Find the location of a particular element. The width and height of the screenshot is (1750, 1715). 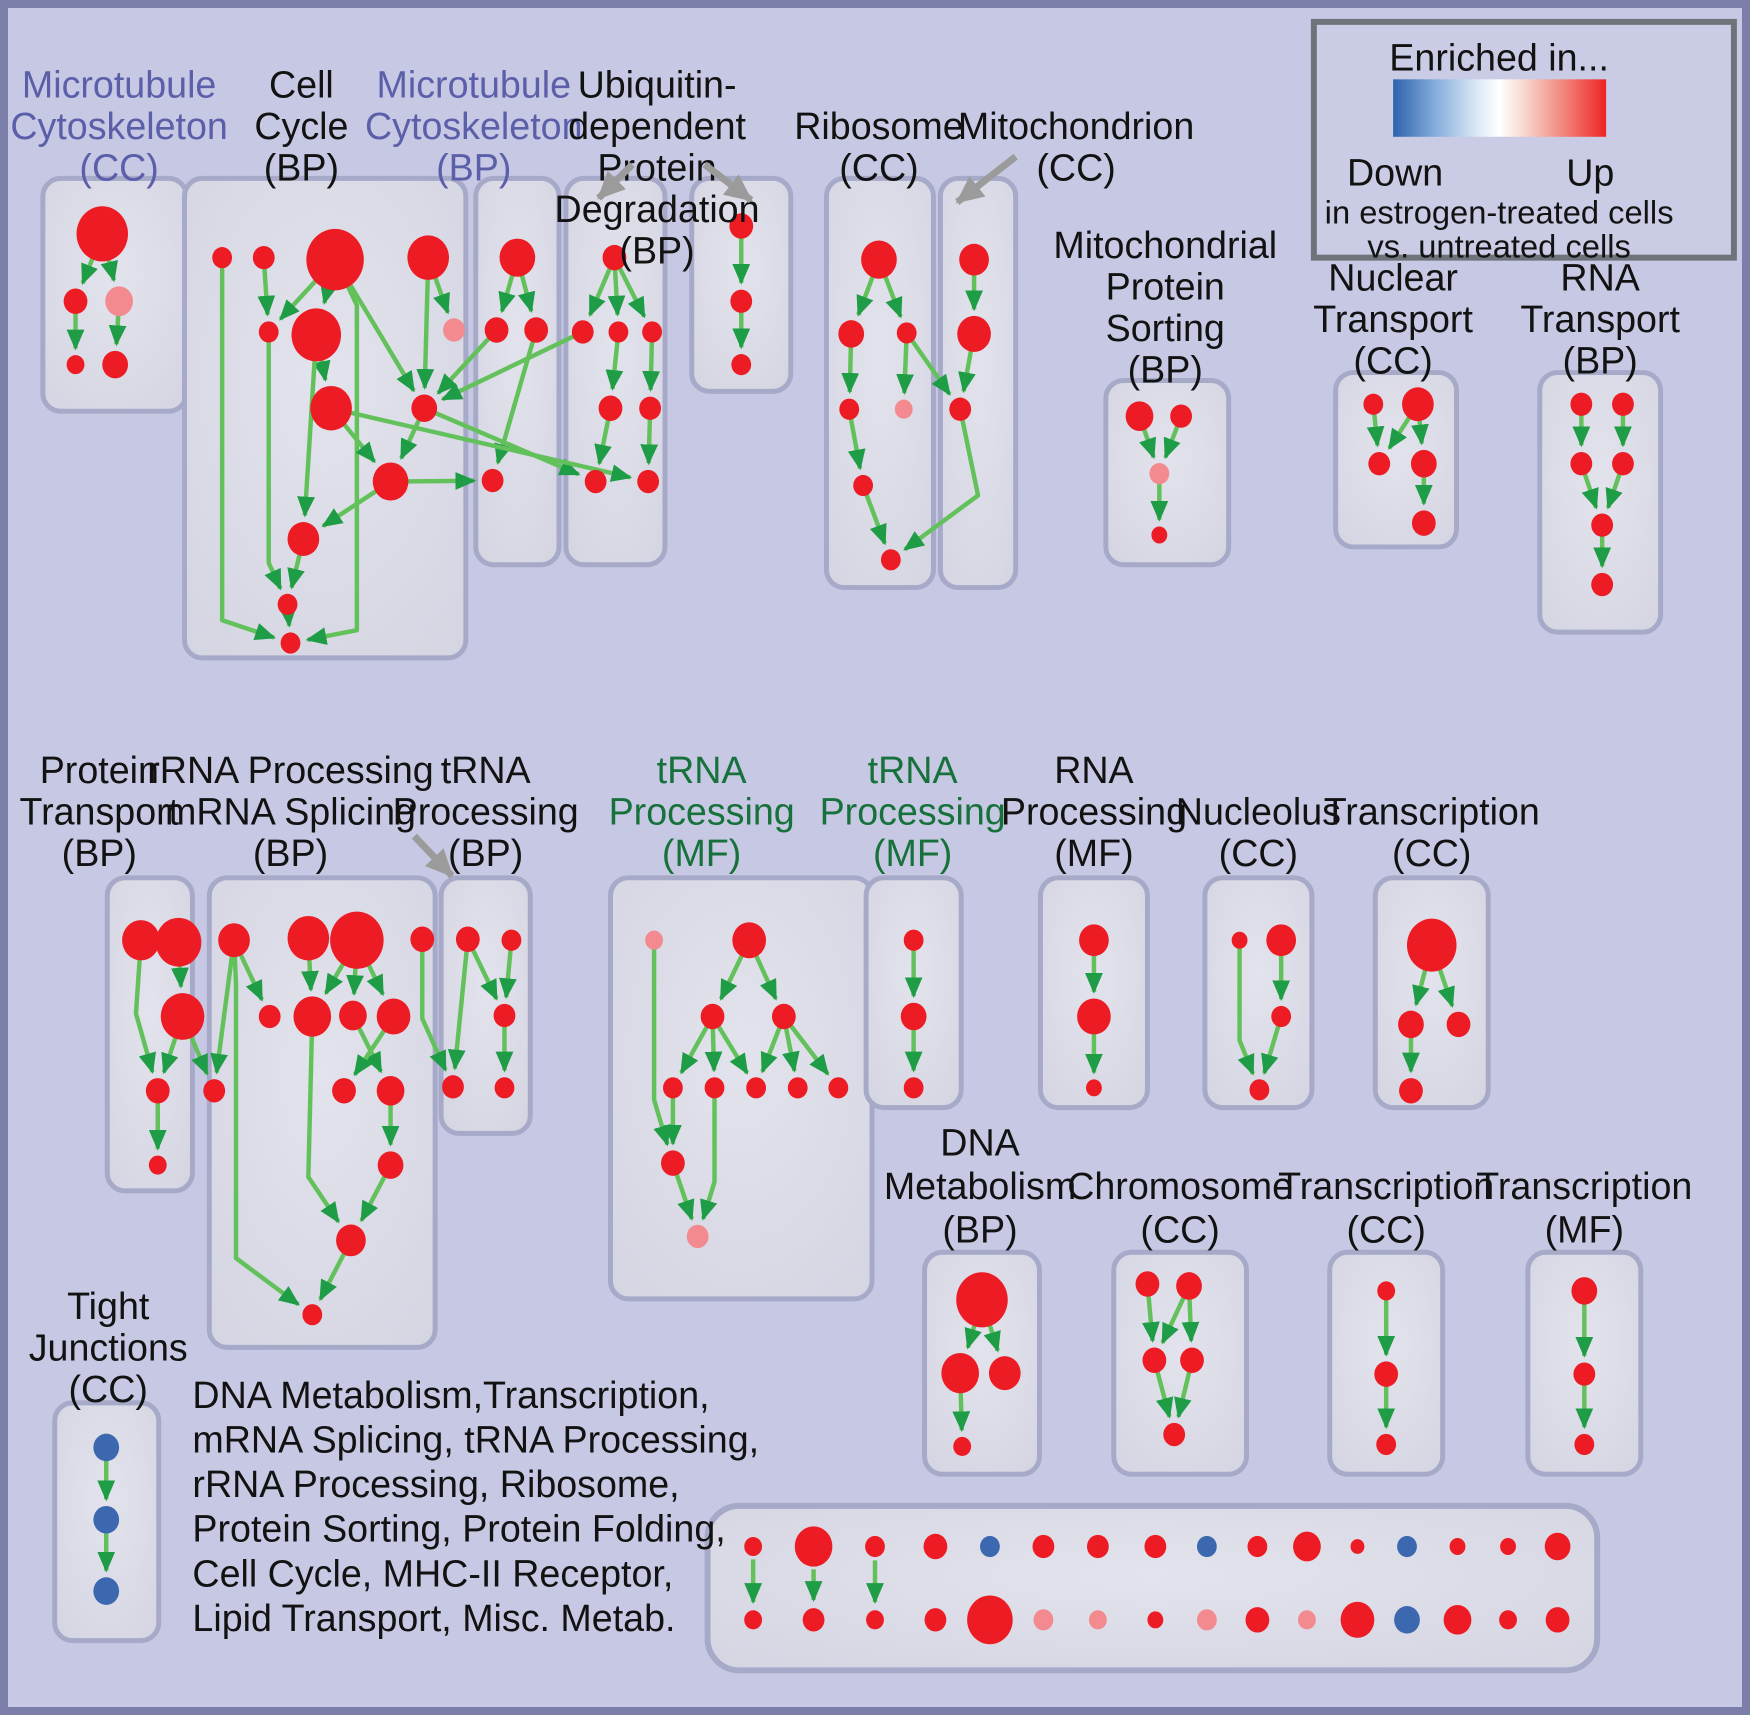

cluster-label-ubiquitin-a: dependent is located at coordinates (657, 126).